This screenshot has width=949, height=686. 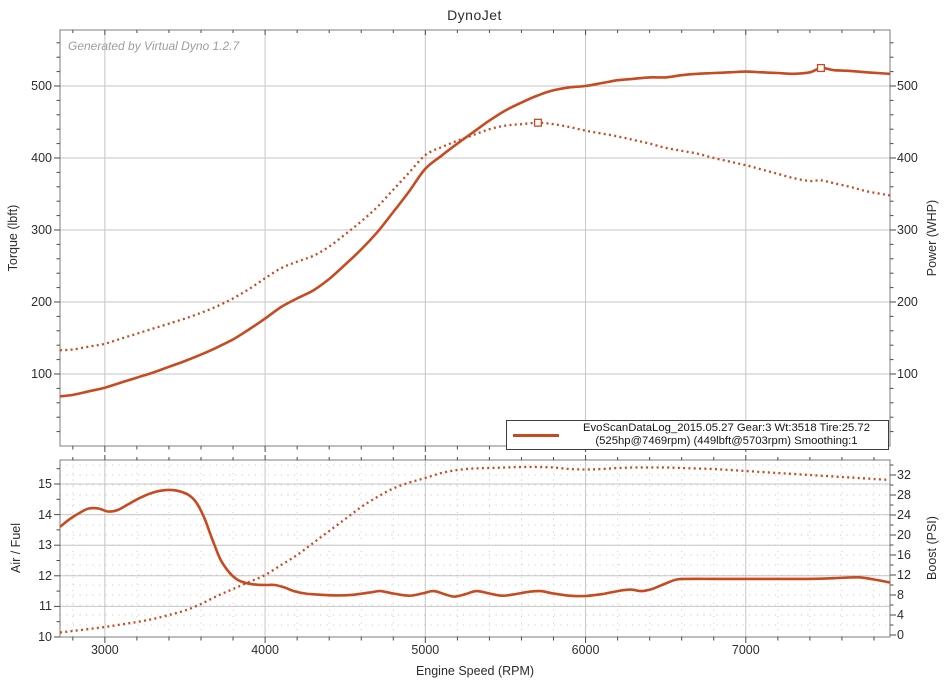 I want to click on torque-axis-title: Torque (lbft), so click(x=13, y=238).